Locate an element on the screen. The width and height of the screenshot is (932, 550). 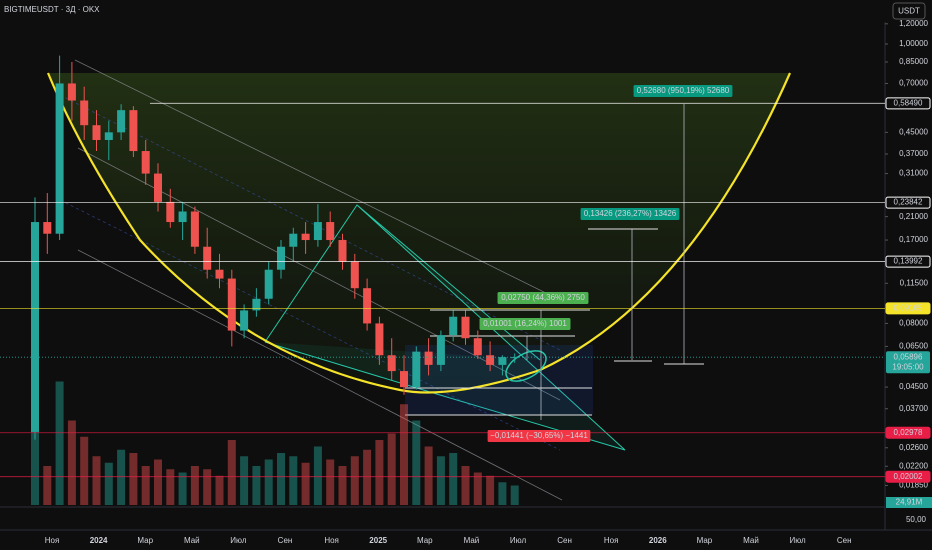
last-price: 0,05896 is located at coordinates (908, 356).